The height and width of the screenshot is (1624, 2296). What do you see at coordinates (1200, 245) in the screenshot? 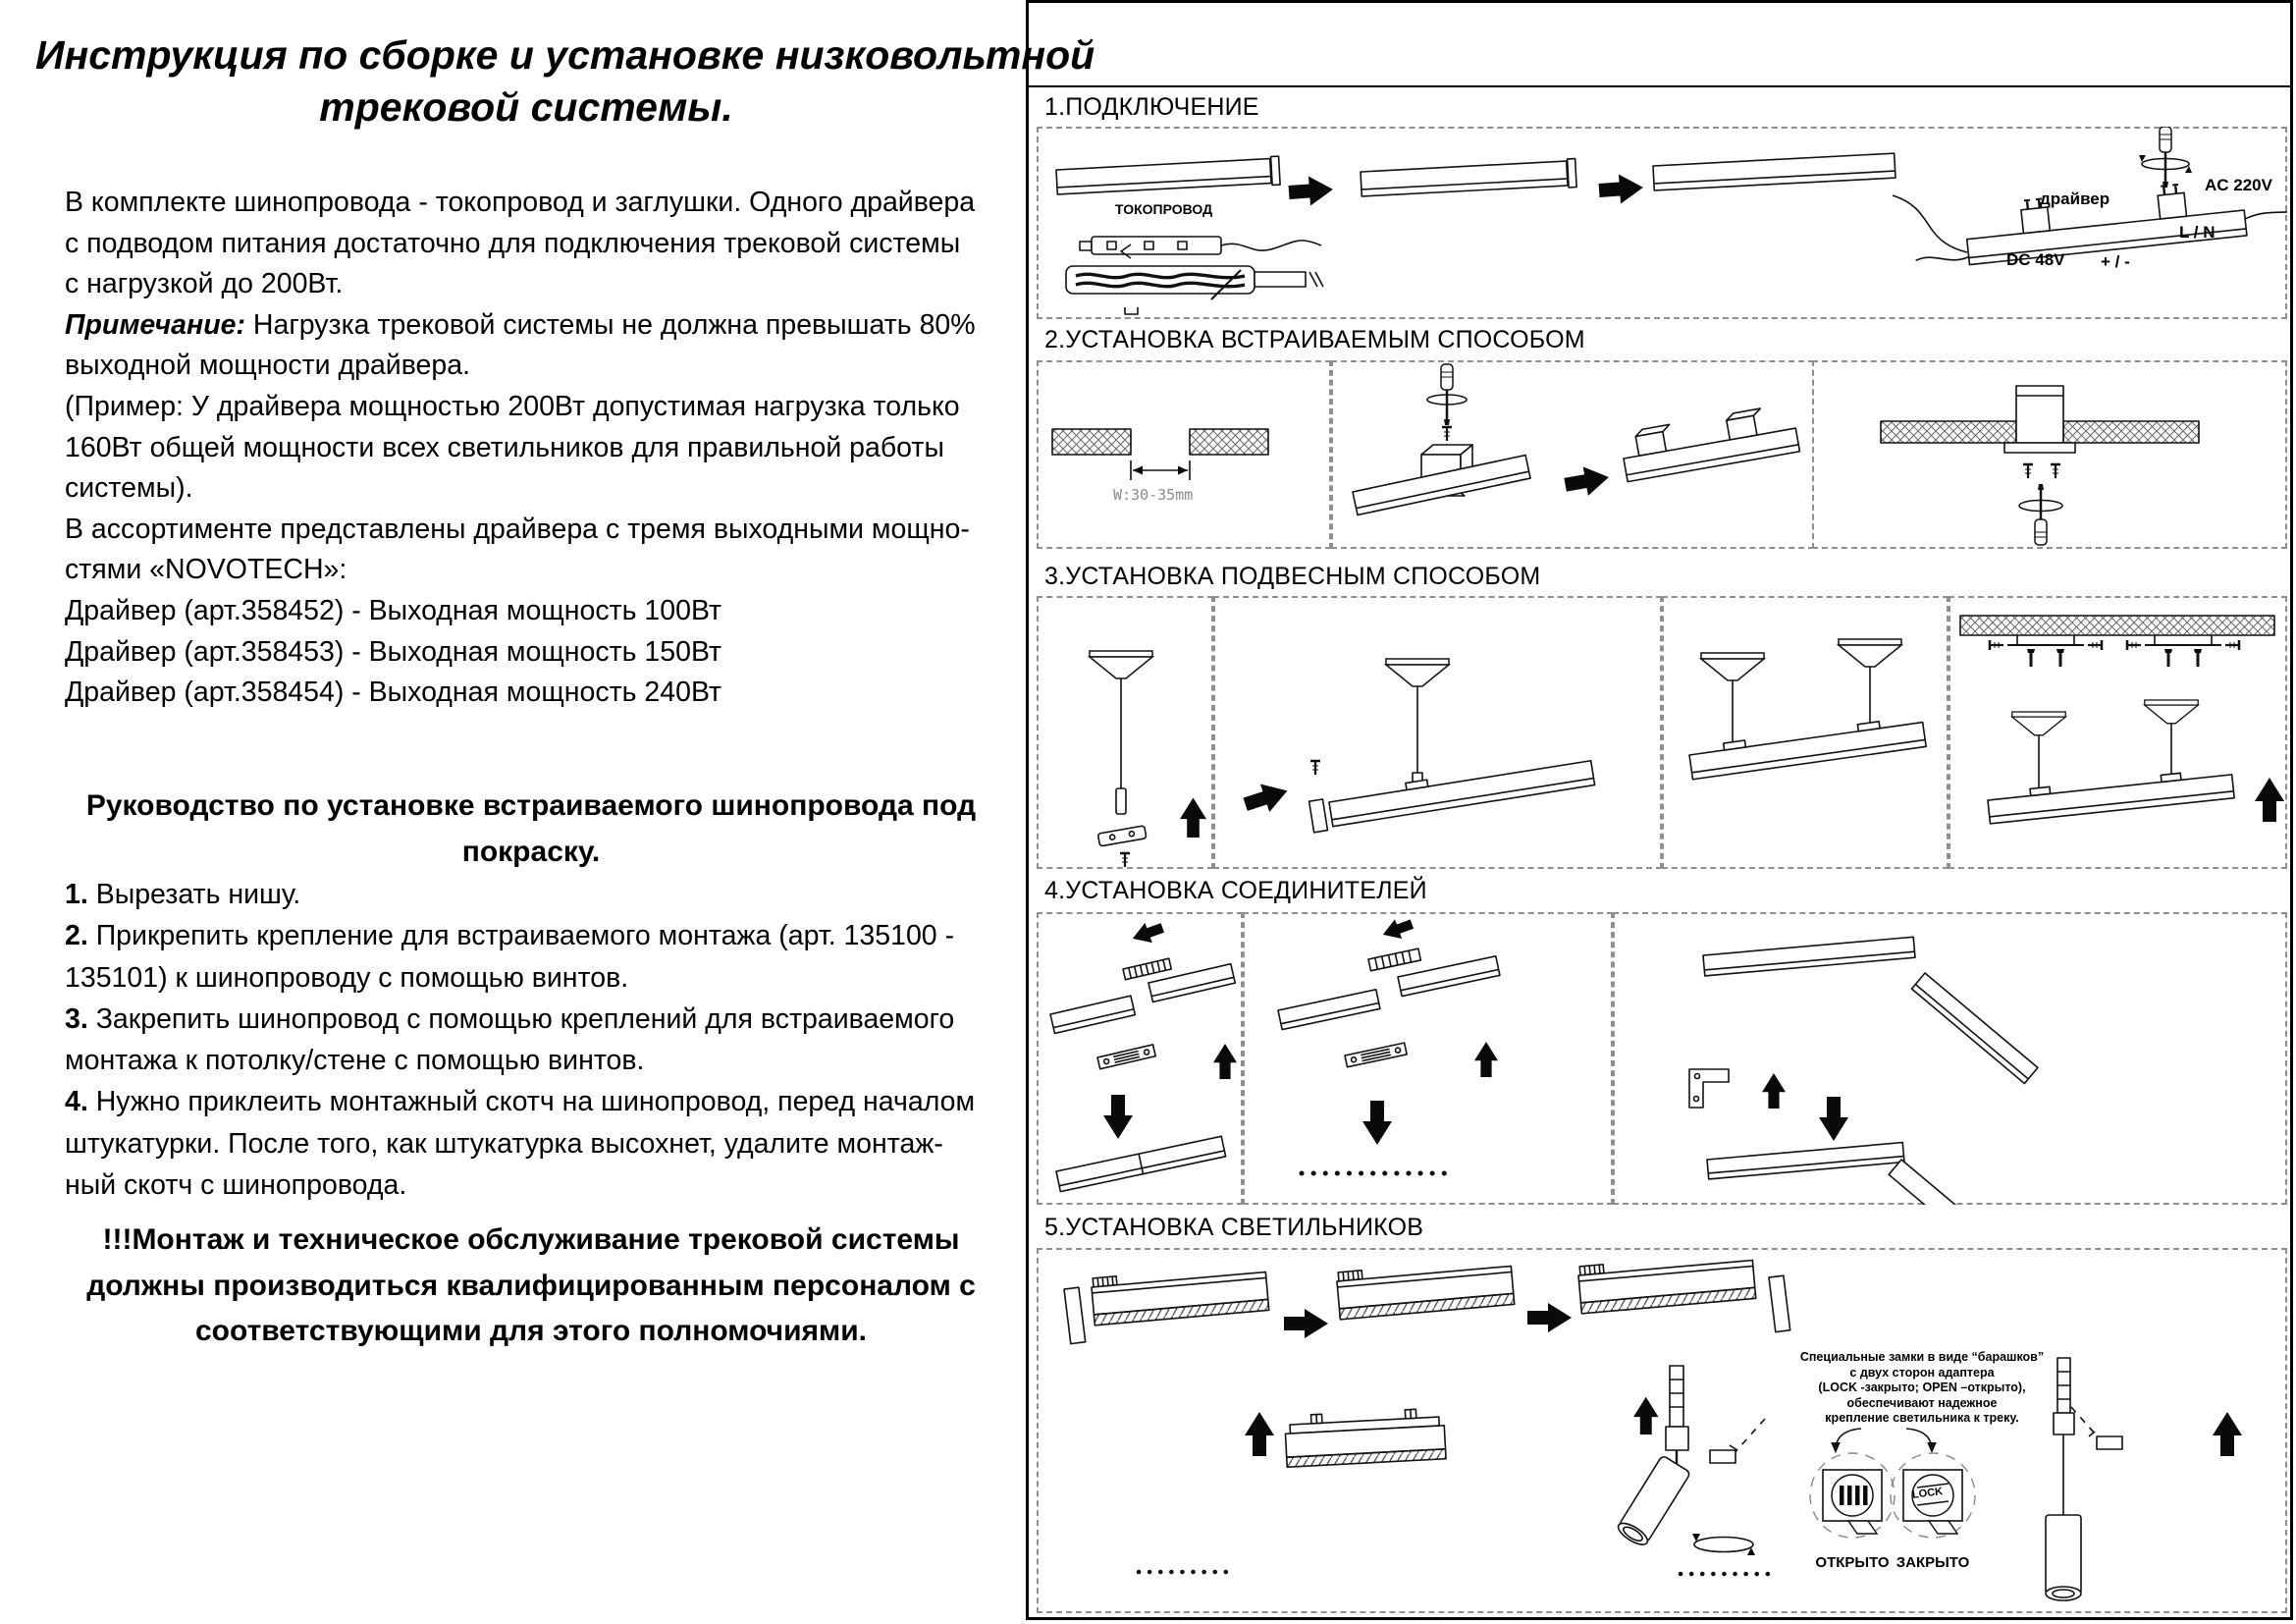
I see `power-feed-icon` at bounding box center [1200, 245].